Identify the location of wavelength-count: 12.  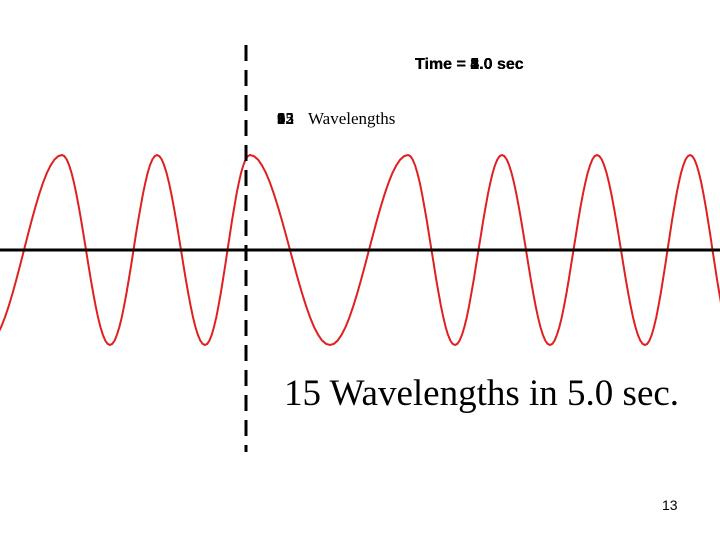
(285, 118).